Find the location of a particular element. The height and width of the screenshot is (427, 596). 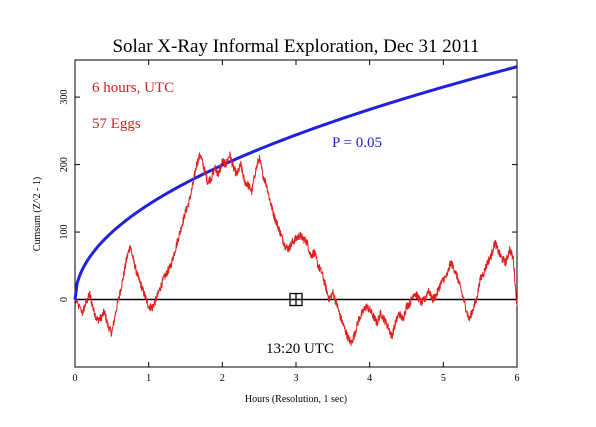

p-value-annotation: P = 0.05 is located at coordinates (357, 143).